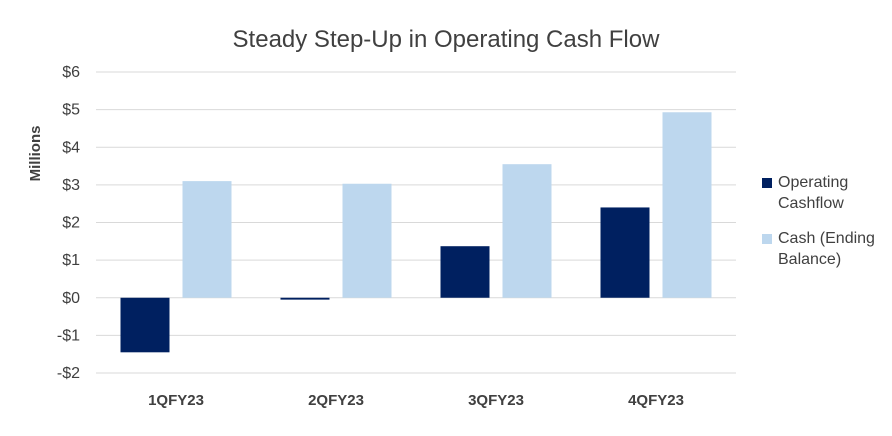  Describe the element at coordinates (336, 400) in the screenshot. I see `x-tick-label: 2QFY23` at that location.